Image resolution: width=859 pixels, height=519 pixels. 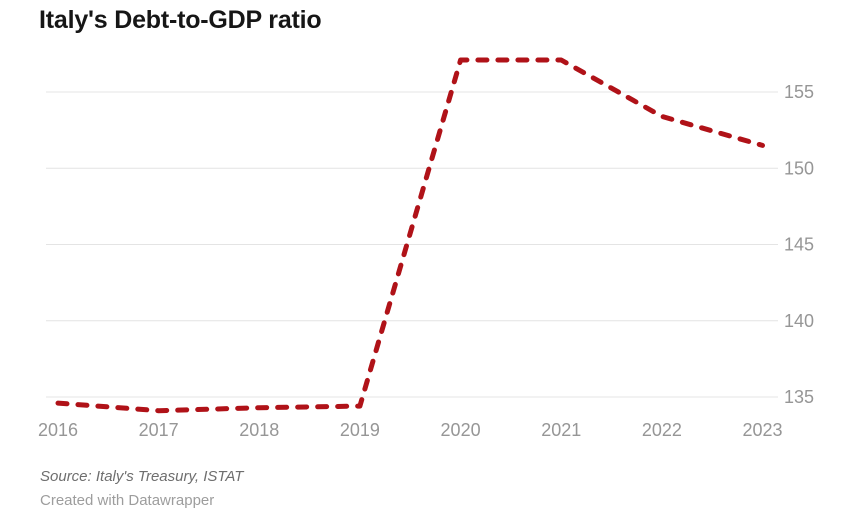 I want to click on chart-title: Italy's Debt-to-GDP ratio, so click(x=180, y=20).